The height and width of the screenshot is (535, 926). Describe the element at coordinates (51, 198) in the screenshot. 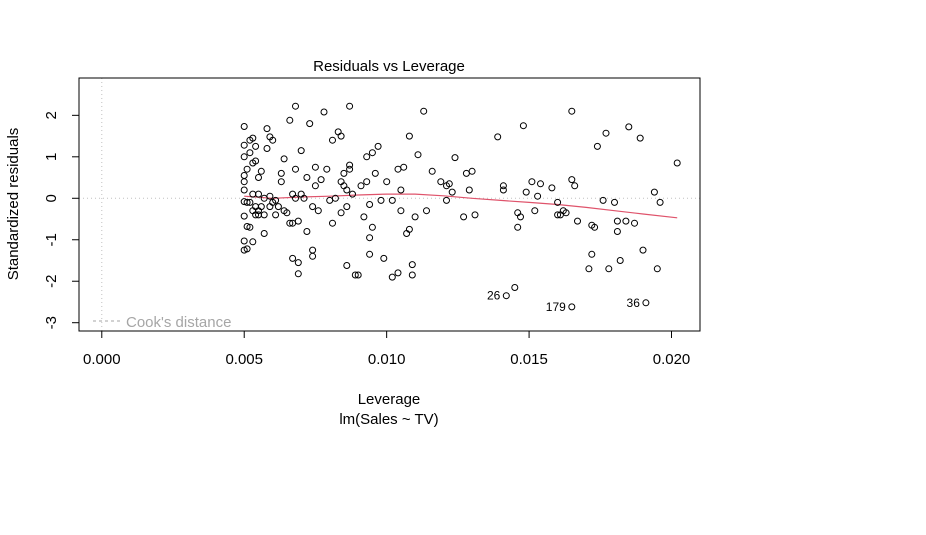

I see `y-tick-label: 0` at that location.